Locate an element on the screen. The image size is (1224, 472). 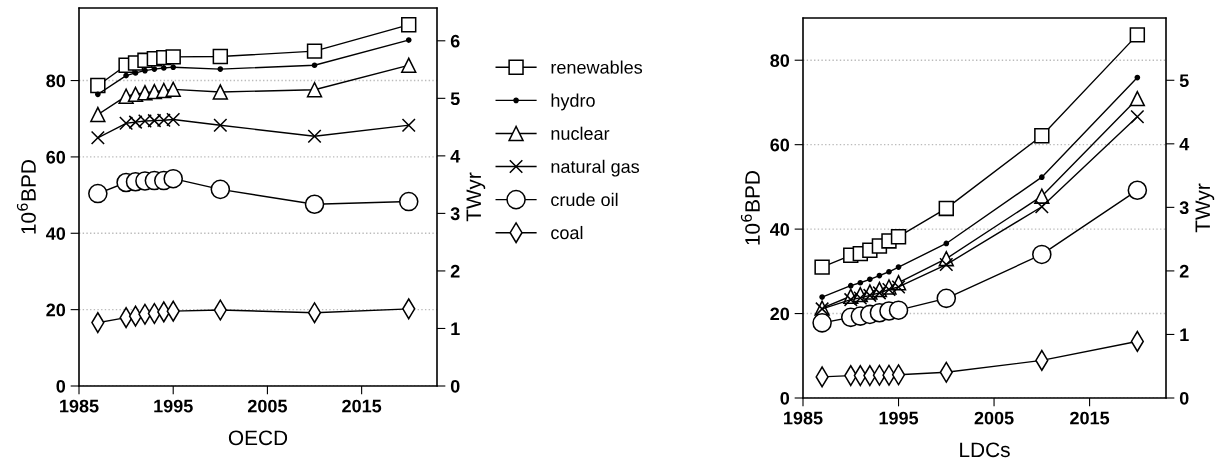
legend-label: crude oil is located at coordinates (584, 199).